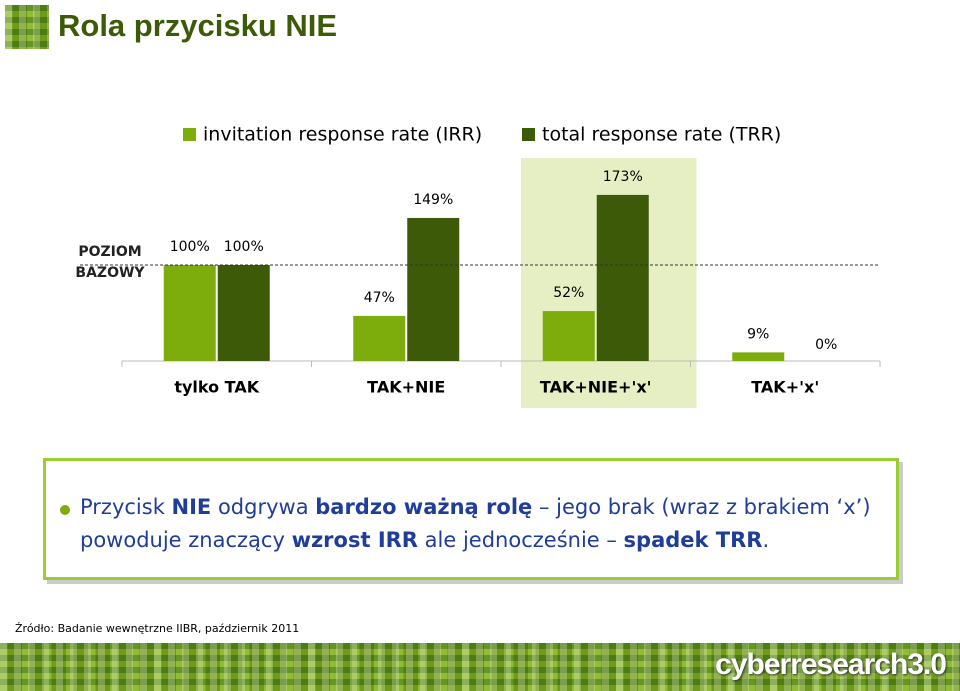 The image size is (960, 691). What do you see at coordinates (379, 298) in the screenshot?
I see `value-label: 47%` at bounding box center [379, 298].